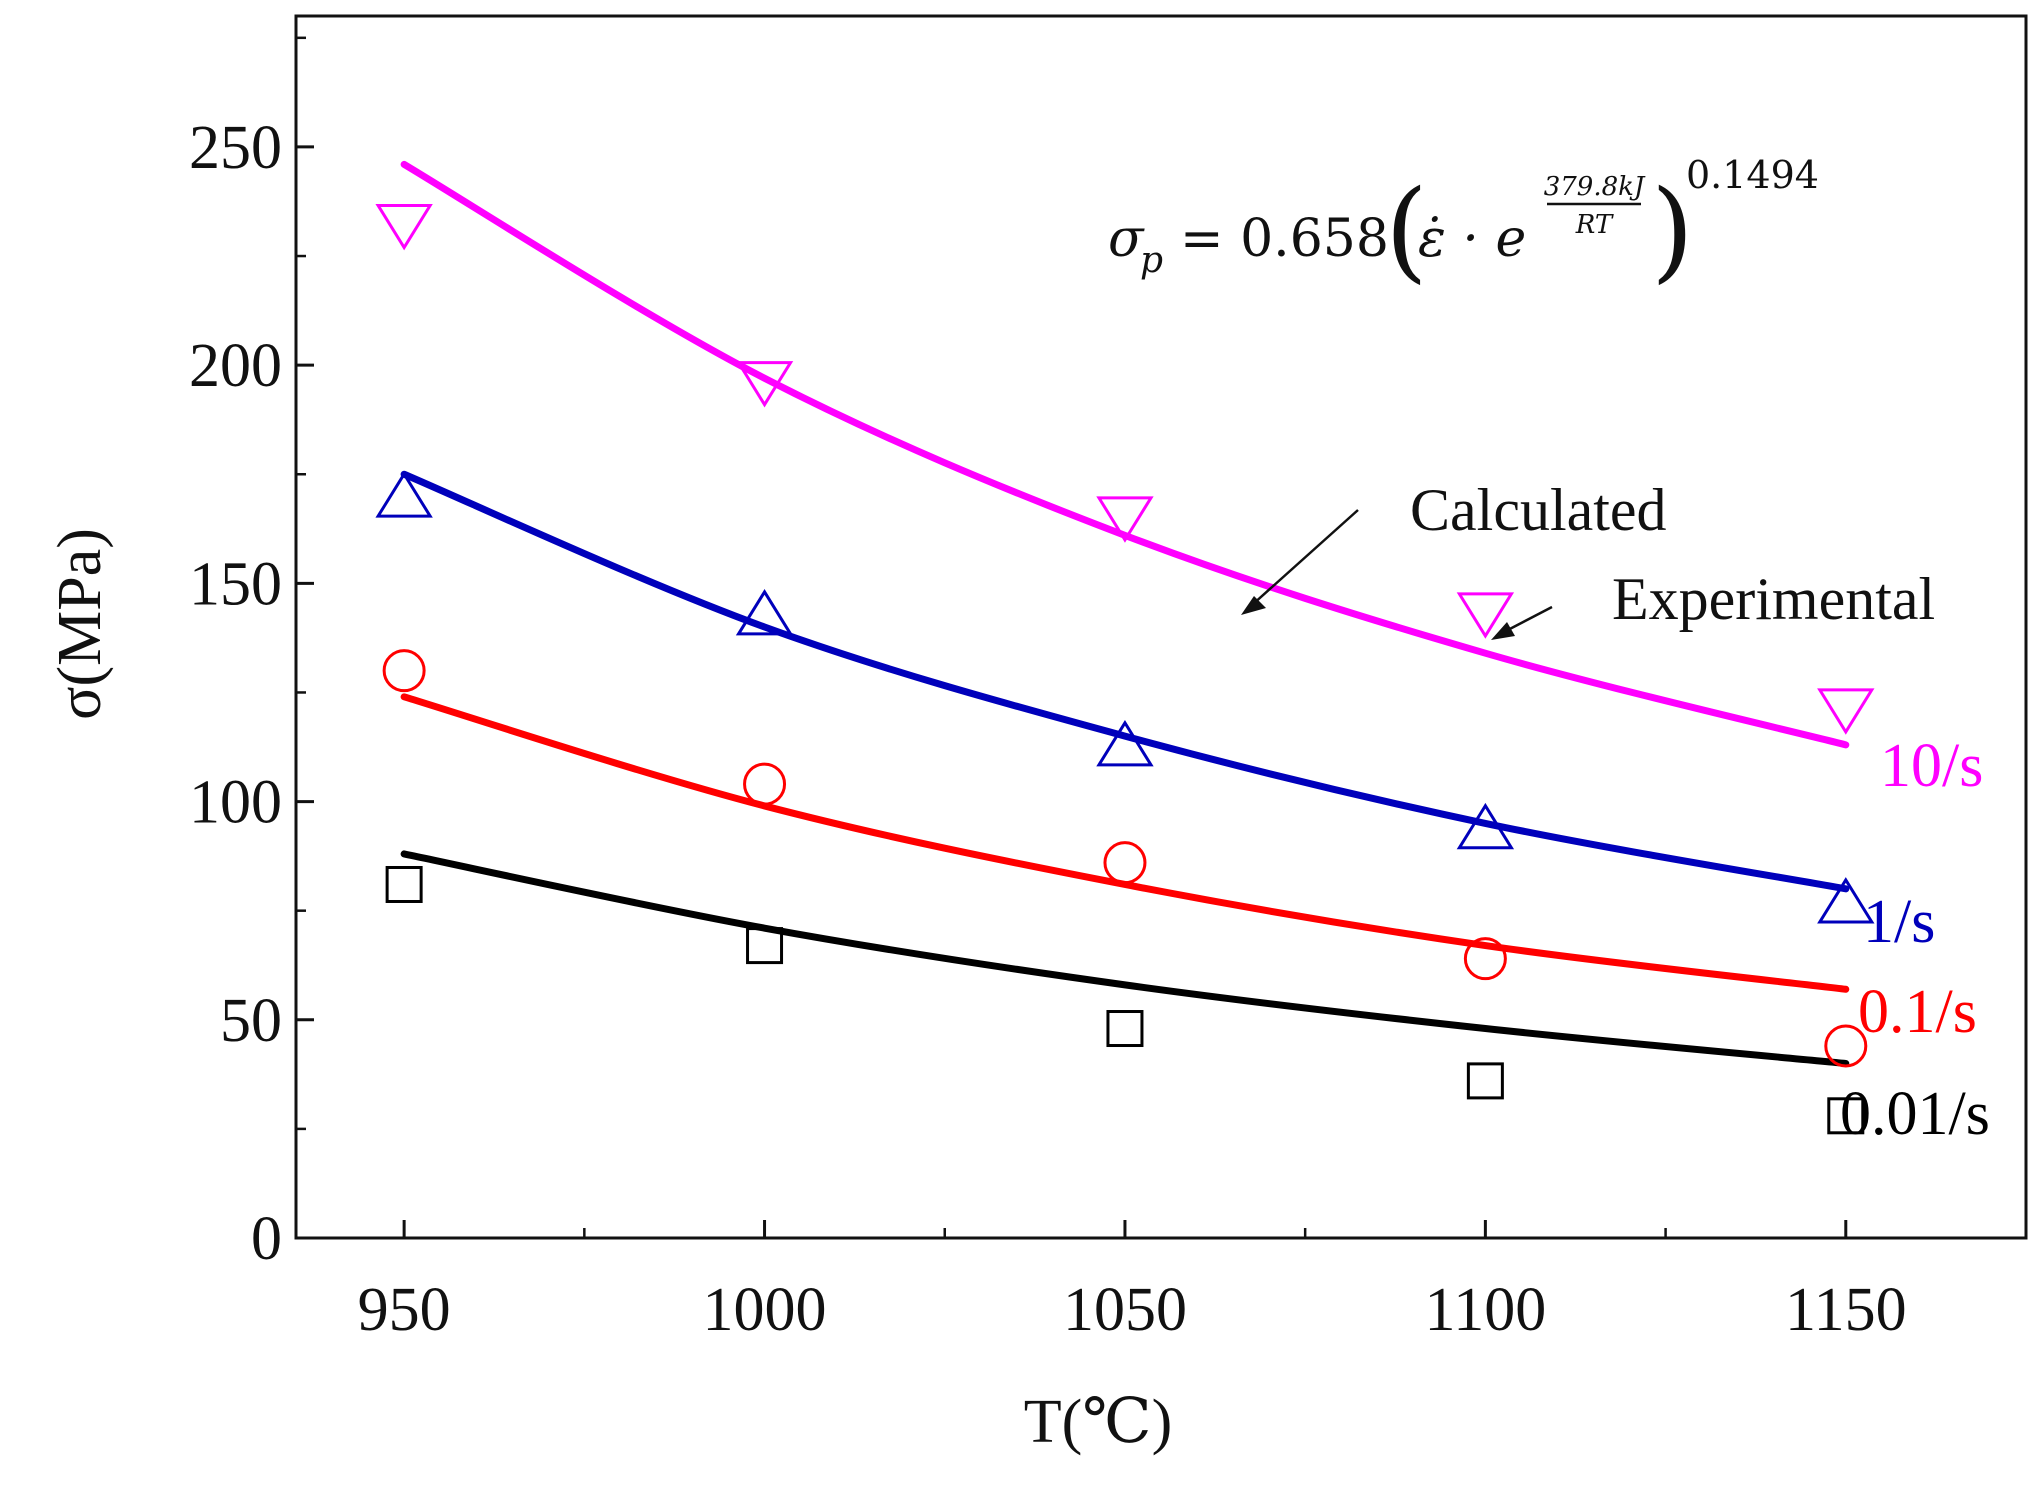  I want to click on calculated-line-0p01-per-s, so click(1125, 958).